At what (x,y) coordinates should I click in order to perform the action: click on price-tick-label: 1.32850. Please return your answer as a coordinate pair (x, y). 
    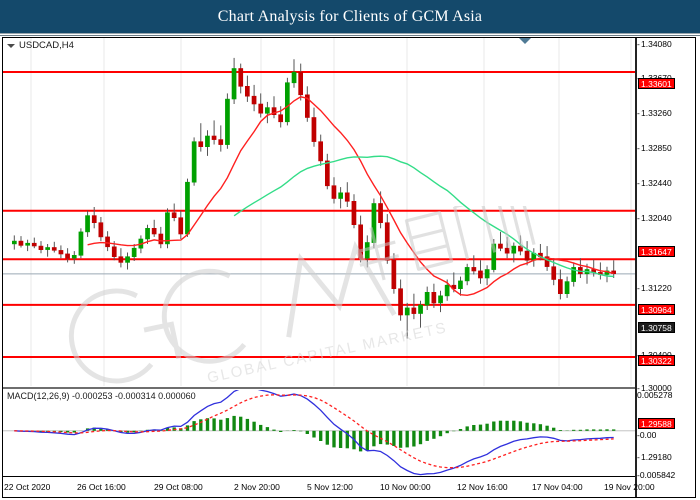
    Looking at the image, I should click on (656, 148).